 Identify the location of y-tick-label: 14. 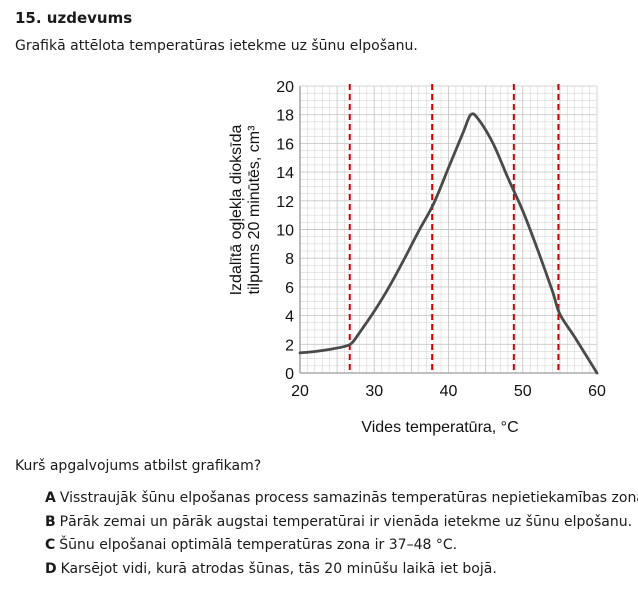
(285, 173).